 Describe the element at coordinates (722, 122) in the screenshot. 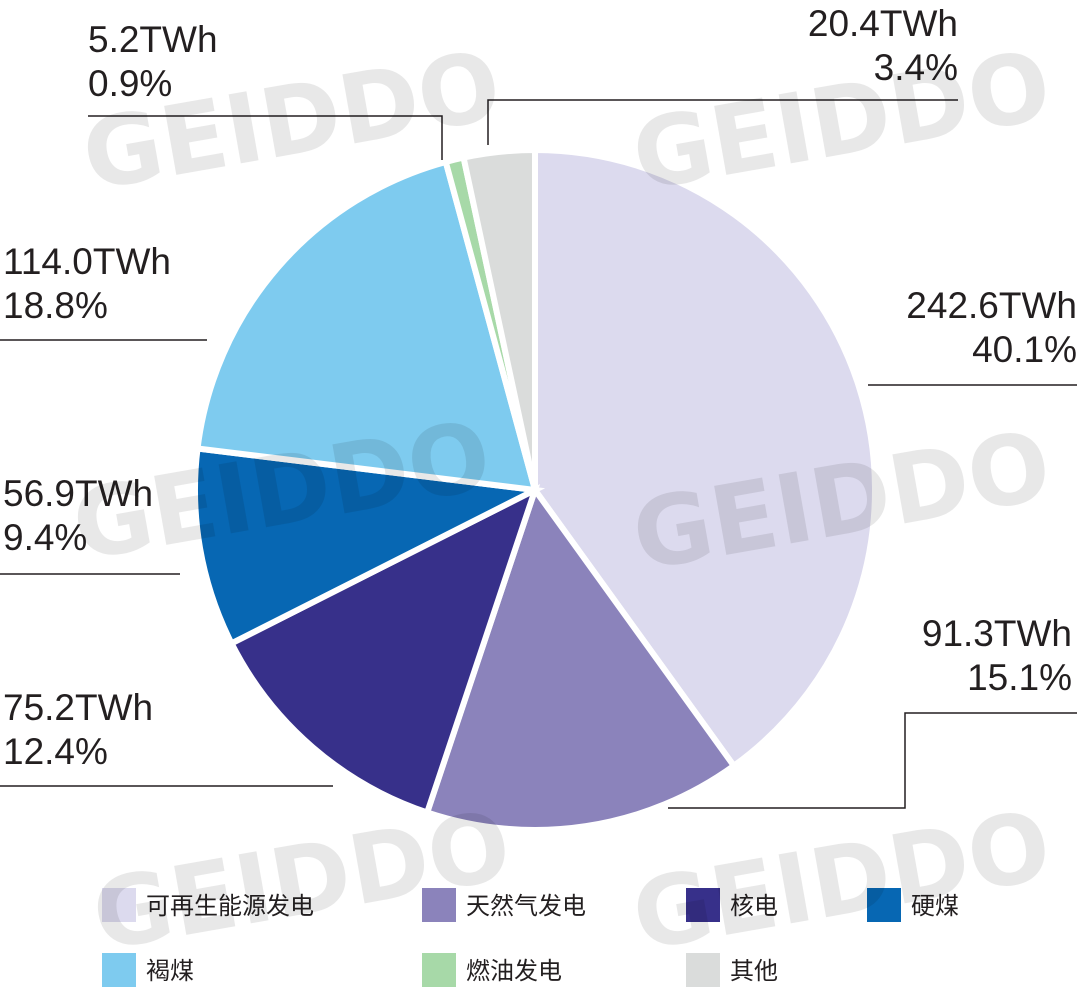

I see `slice-7-leader-line` at that location.